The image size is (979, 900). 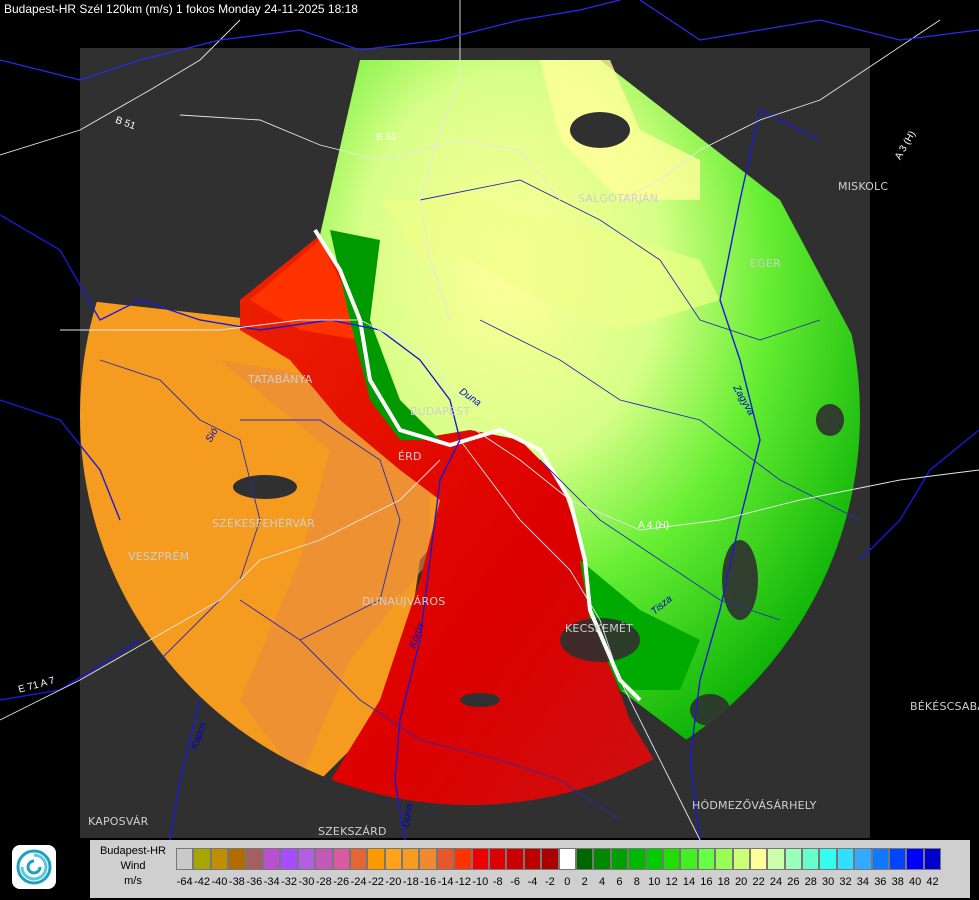 I want to click on legend-tick-label: 16, so click(x=706, y=882).